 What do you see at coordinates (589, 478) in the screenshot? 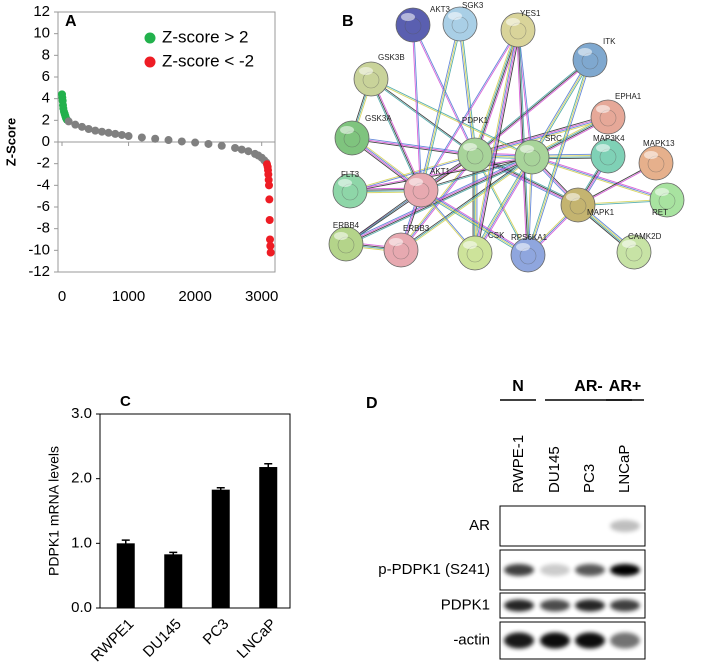
I see `lane-label: PC3` at bounding box center [589, 478].